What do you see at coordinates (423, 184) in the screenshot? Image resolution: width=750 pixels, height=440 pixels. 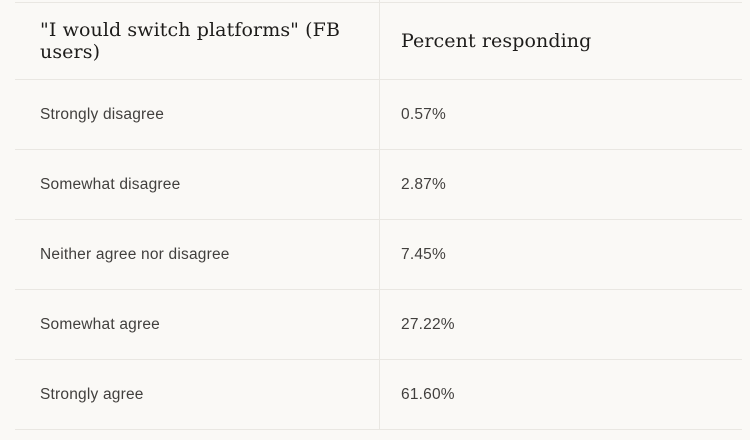 I see `row-value: 2.87%` at bounding box center [423, 184].